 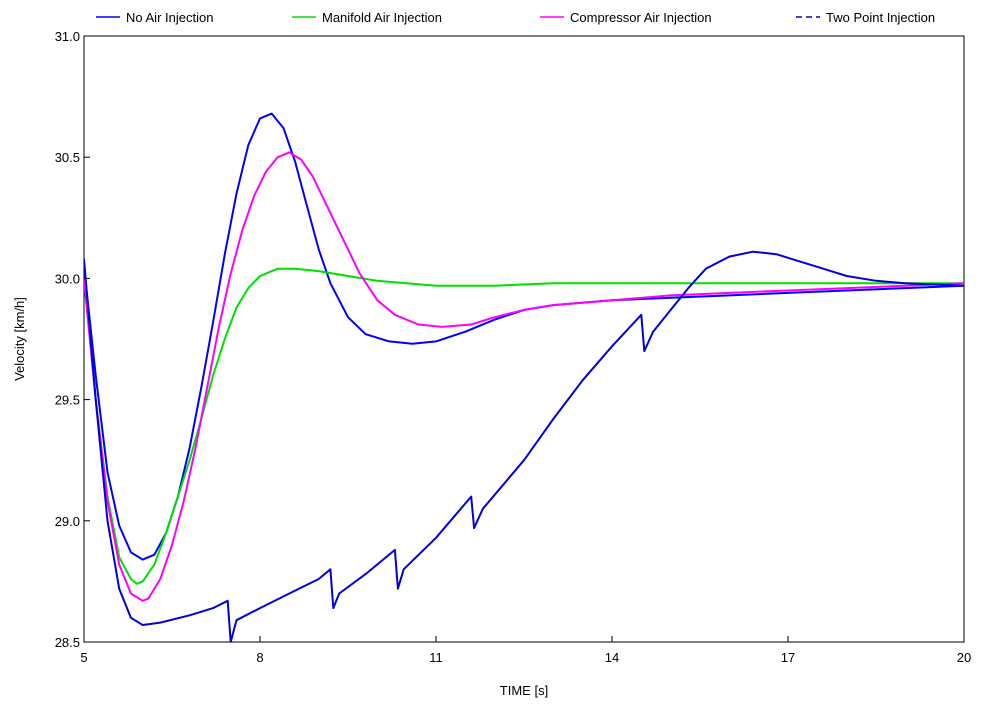 What do you see at coordinates (641, 17) in the screenshot?
I see `legend-label: Compressor Air Injection` at bounding box center [641, 17].